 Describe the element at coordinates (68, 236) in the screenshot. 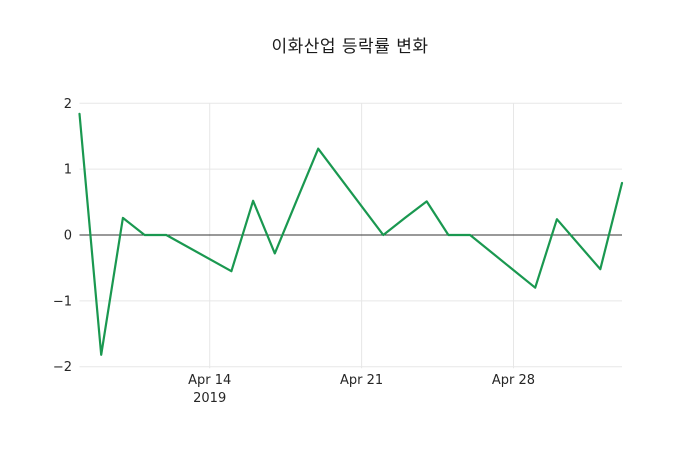

I see `y-tick-label: 0` at that location.